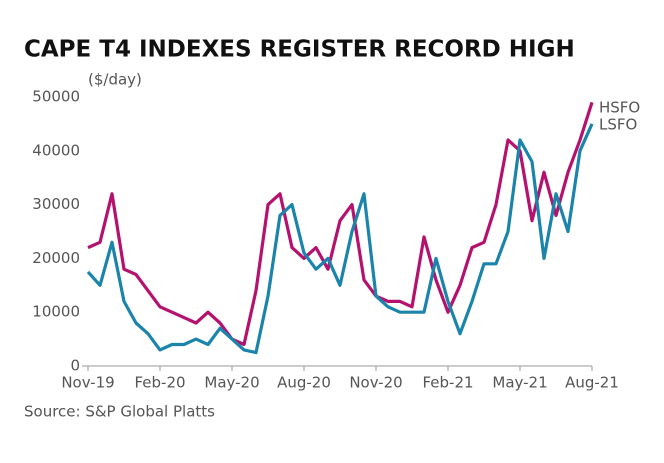 Image resolution: width=664 pixels, height=463 pixels. Describe the element at coordinates (75, 366) in the screenshot. I see `y-tick-label: 0` at that location.